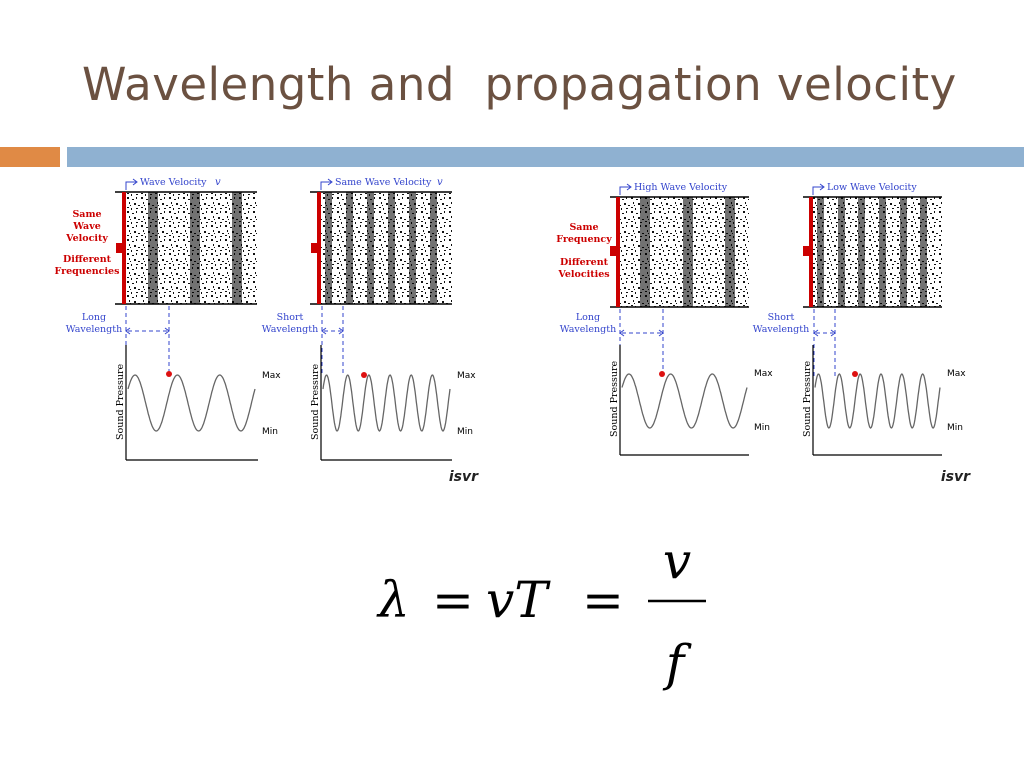 Image resolution: width=1024 pixels, height=768 pixels. Describe the element at coordinates (518, 600) in the screenshot. I see `vT-term: vT` at that location.